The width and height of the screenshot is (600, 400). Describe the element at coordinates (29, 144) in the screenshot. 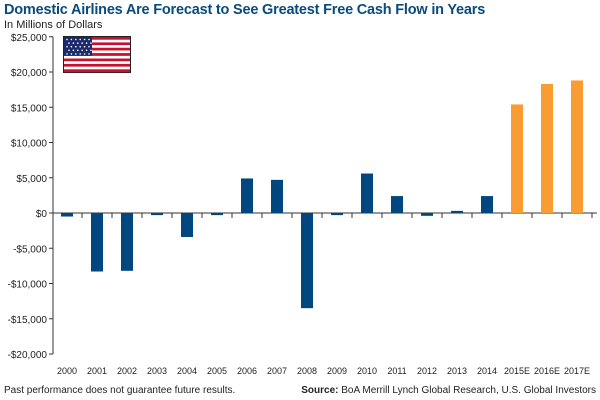

I see `y-tick-label: $10,000` at that location.